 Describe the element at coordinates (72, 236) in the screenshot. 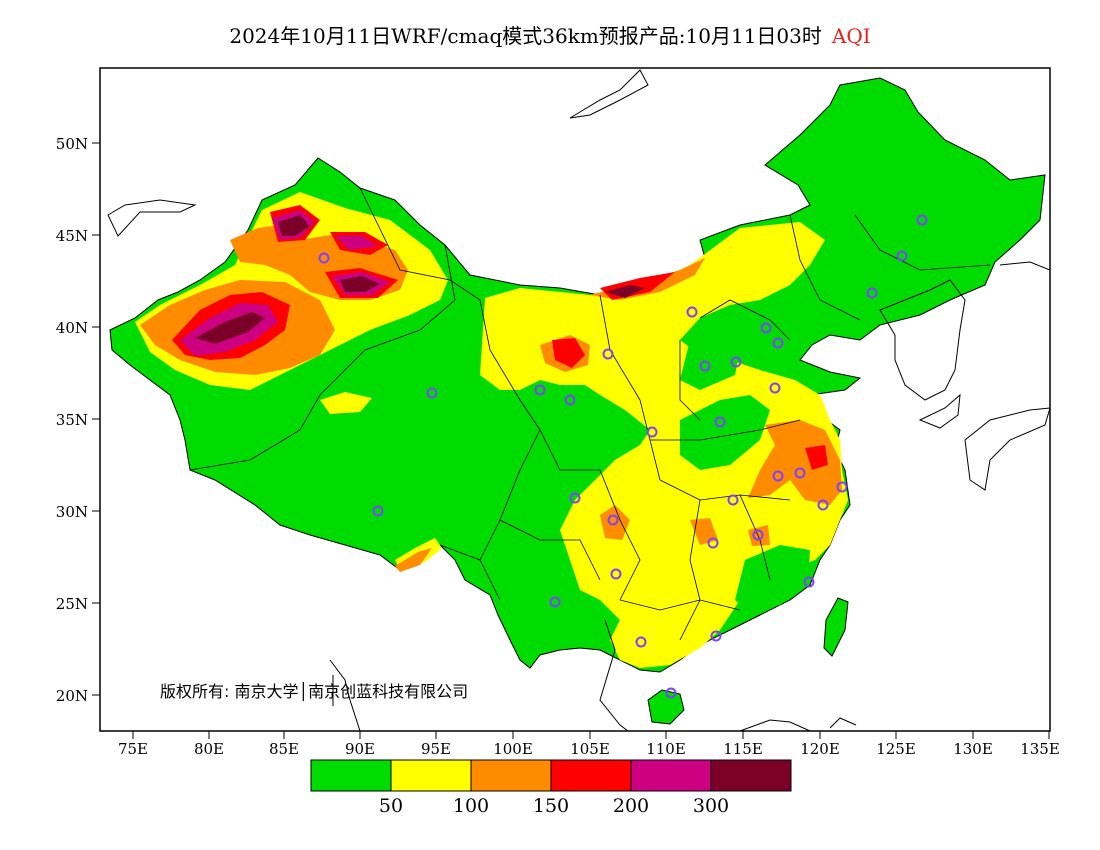

I see `lat-tick-label: 45N` at that location.